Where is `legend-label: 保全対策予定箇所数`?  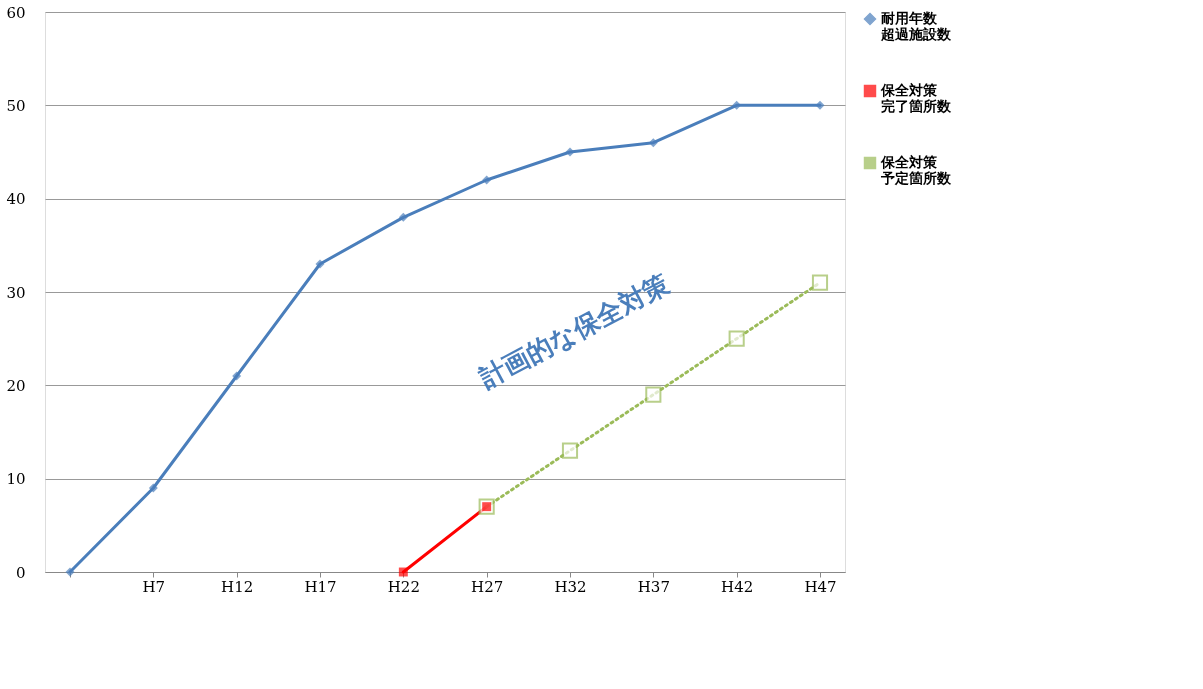
legend-label: 保全対策予定箇所数 is located at coordinates (916, 170).